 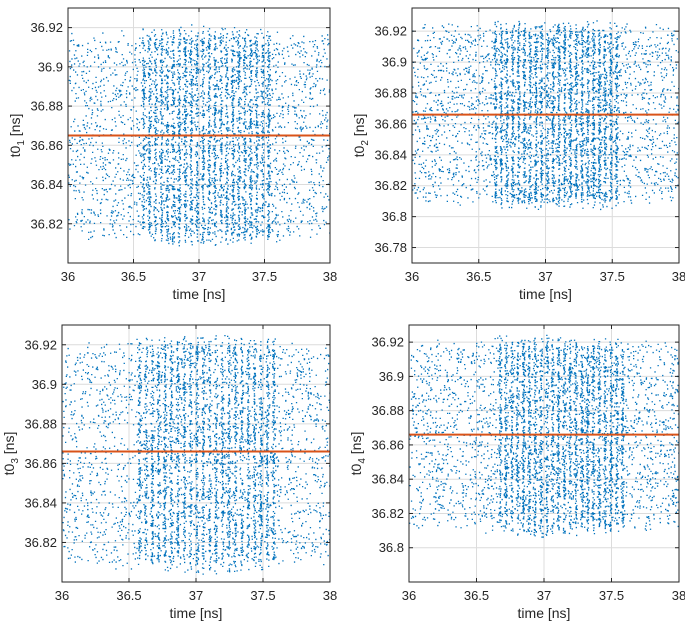 I want to click on y-axis-label: t04 [ns], so click(x=358, y=454).